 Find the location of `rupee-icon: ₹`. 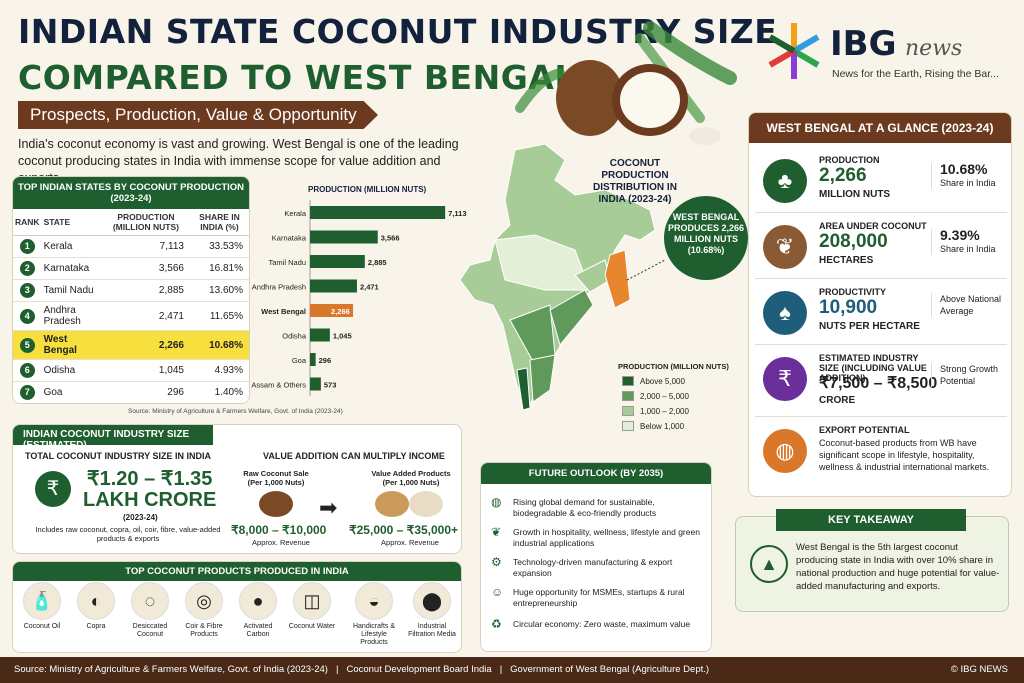

rupee-icon: ₹ is located at coordinates (785, 379).